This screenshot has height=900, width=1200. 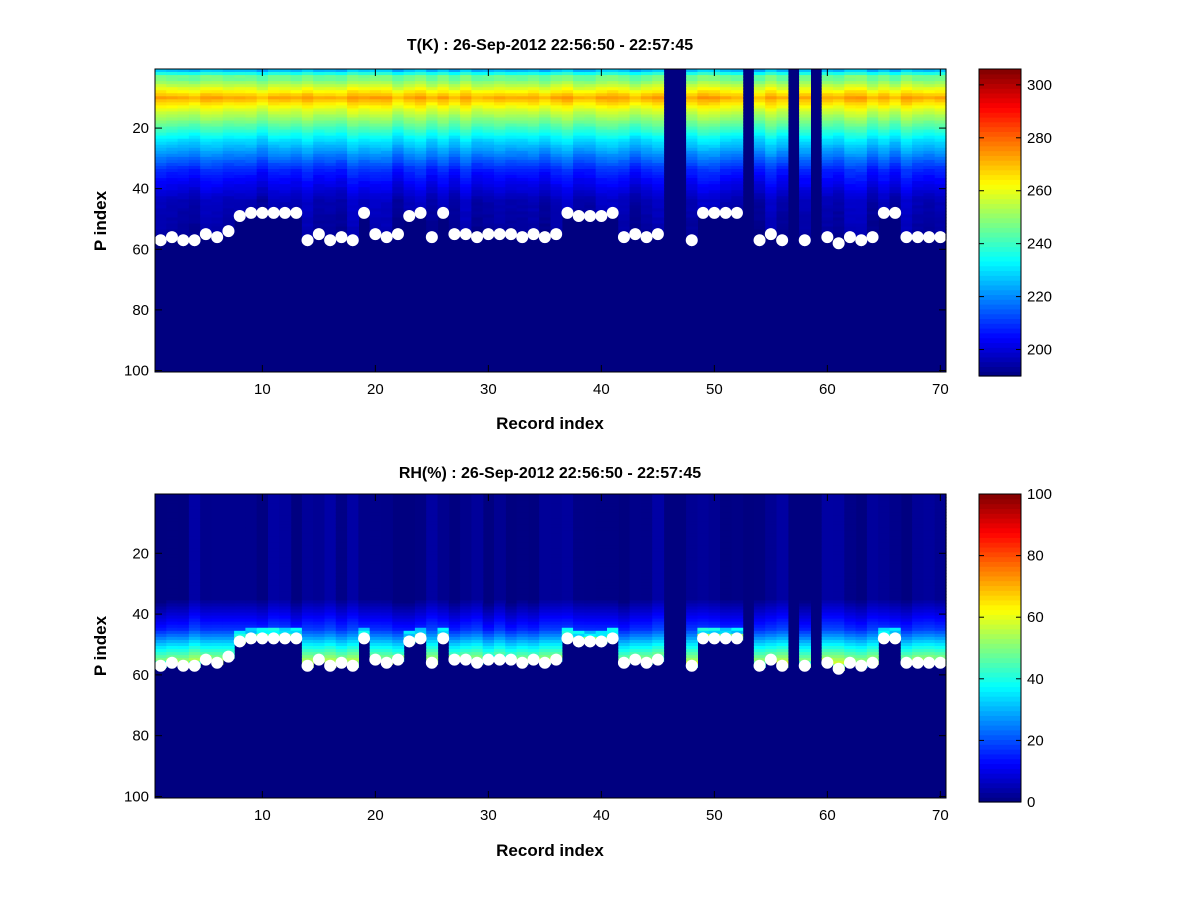 I want to click on temperature-x-tick-label: 40, so click(x=601, y=389).